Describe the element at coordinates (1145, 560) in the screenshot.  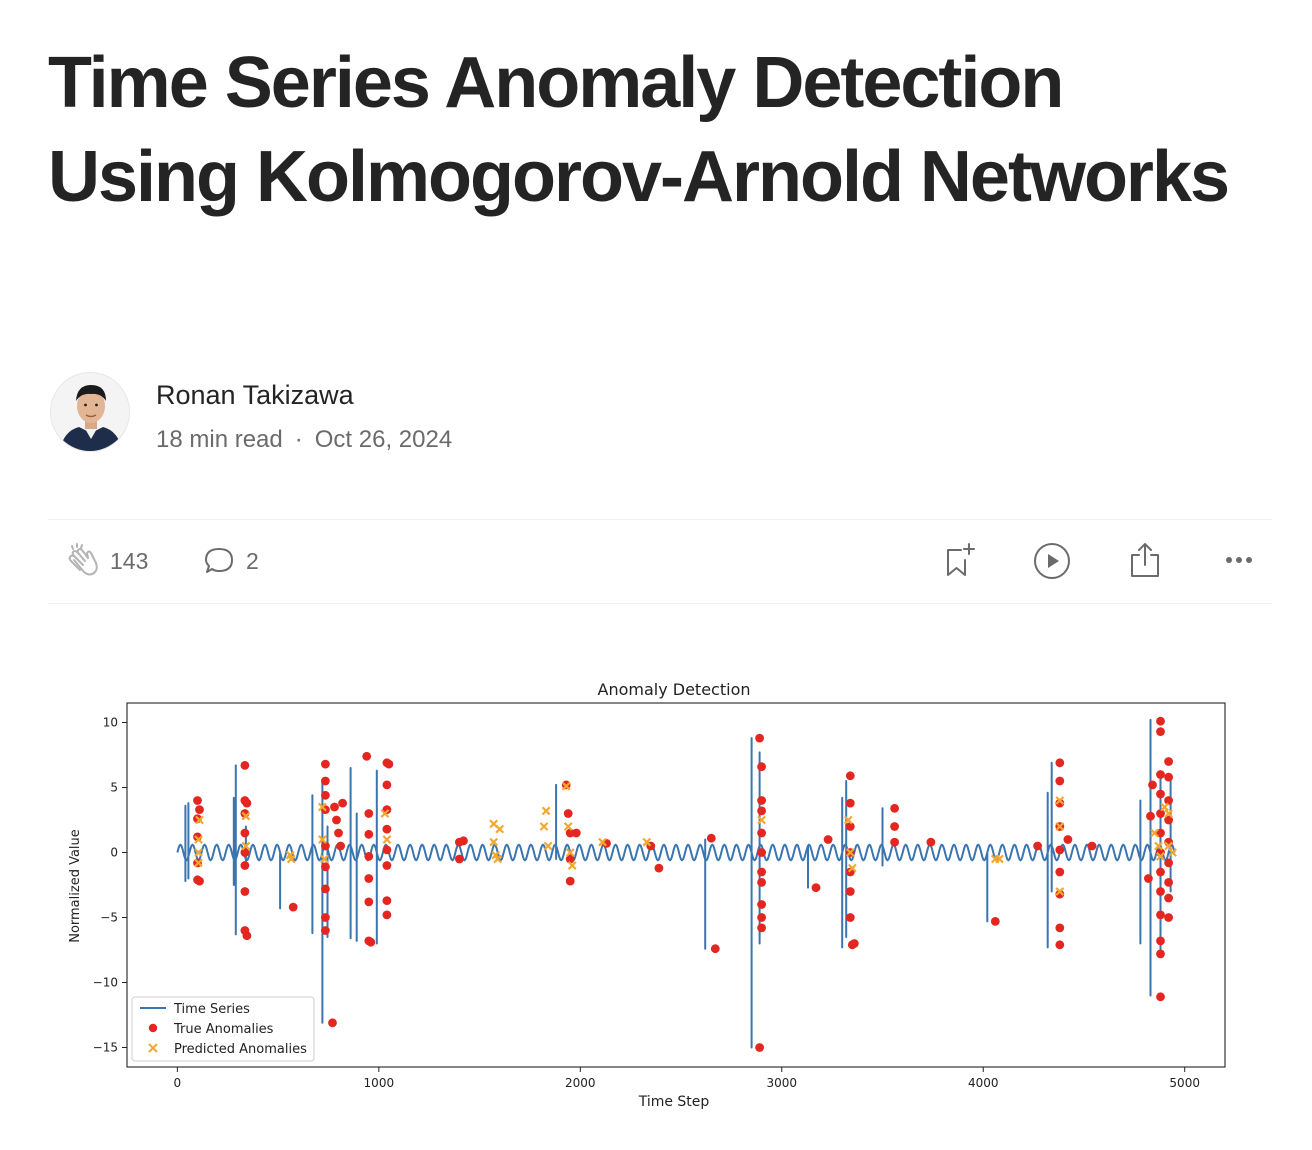
I see `share-button` at that location.